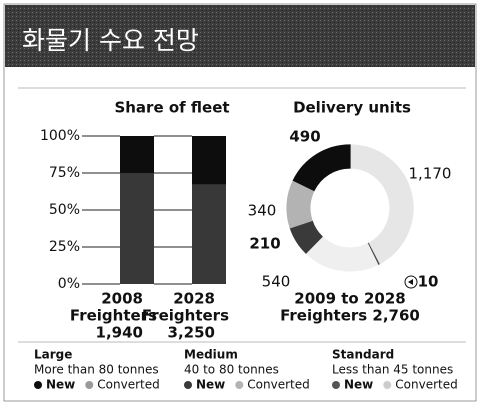  What do you see at coordinates (53, 355) in the screenshot?
I see `legend-name: Large` at bounding box center [53, 355].